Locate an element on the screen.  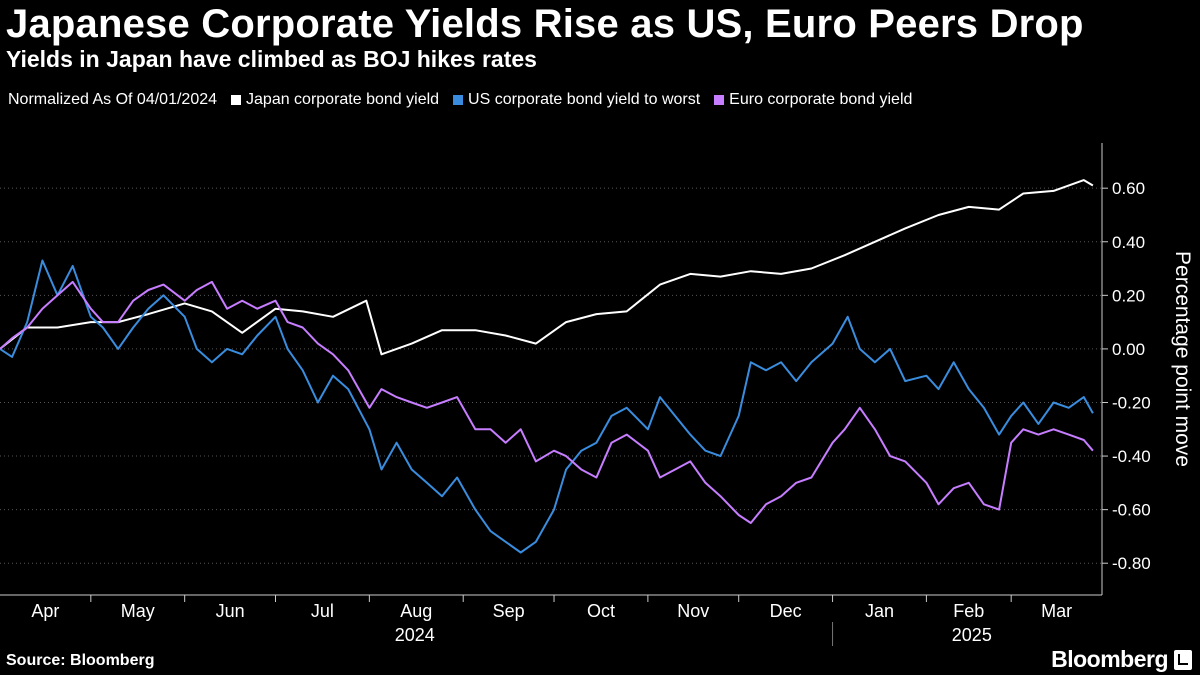
legend-normalization-note: Normalized As Of 04/01/2024 is located at coordinates (112, 100).